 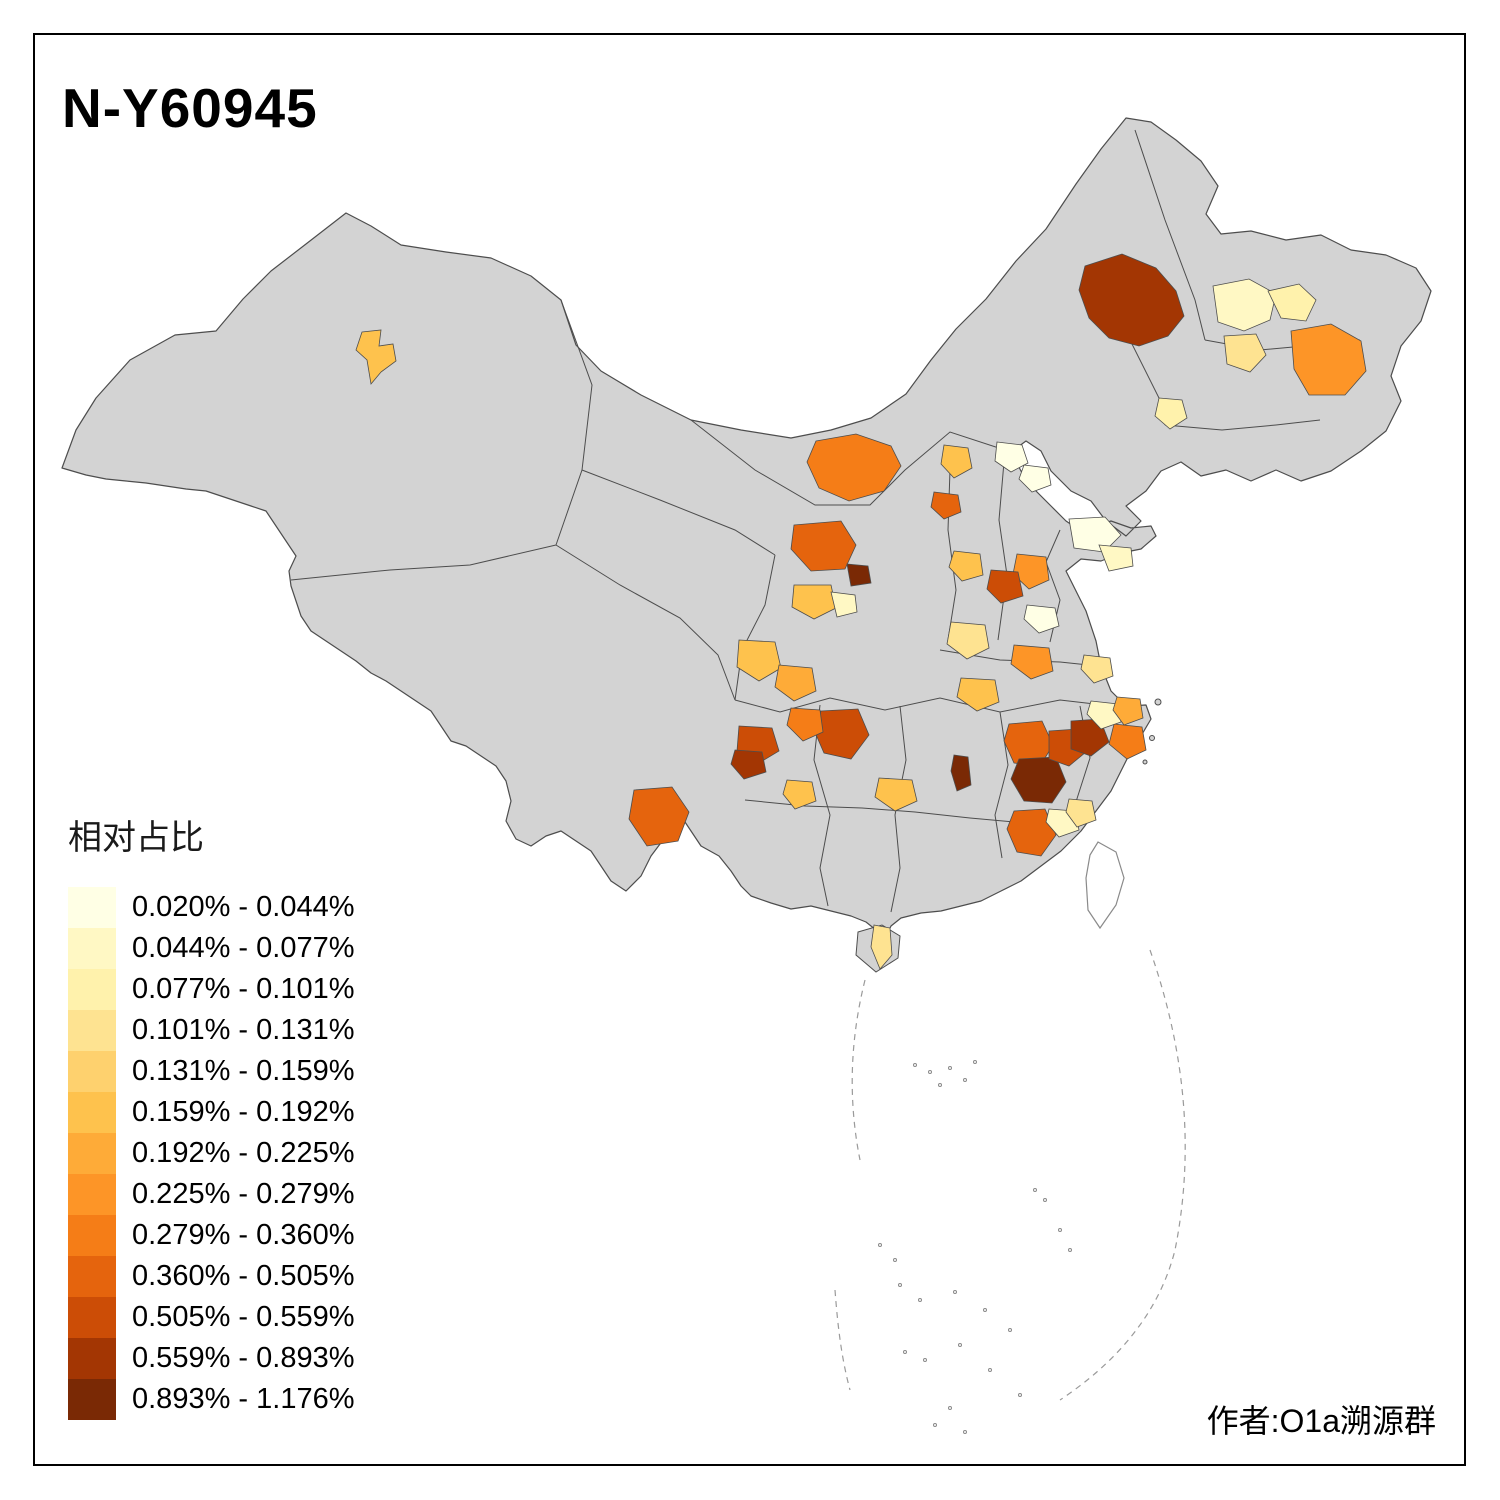 I want to click on legend-item: 0.101% - 0.131%, so click(x=211, y=1030).